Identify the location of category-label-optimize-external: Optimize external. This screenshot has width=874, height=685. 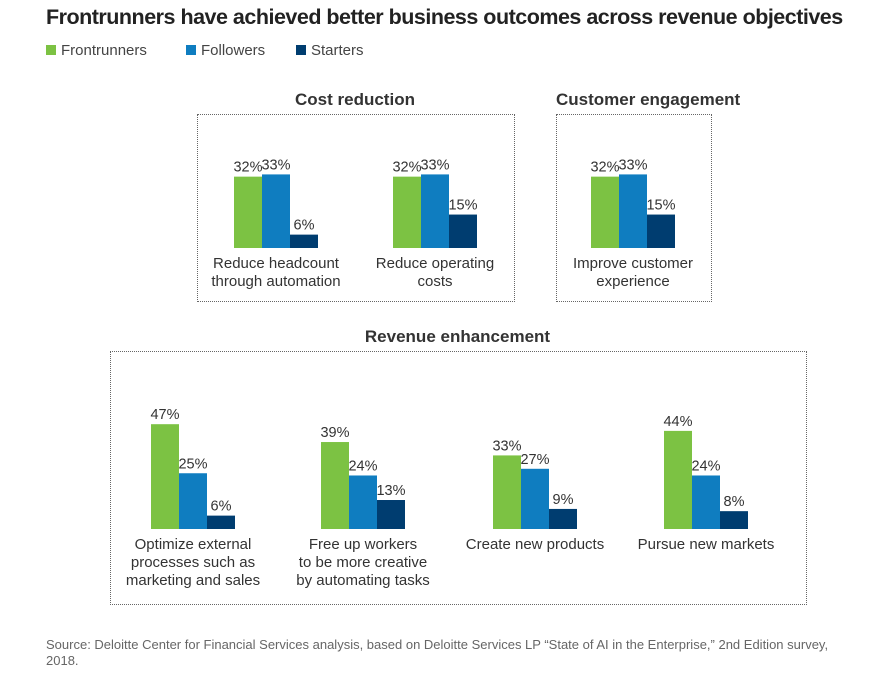
(193, 544).